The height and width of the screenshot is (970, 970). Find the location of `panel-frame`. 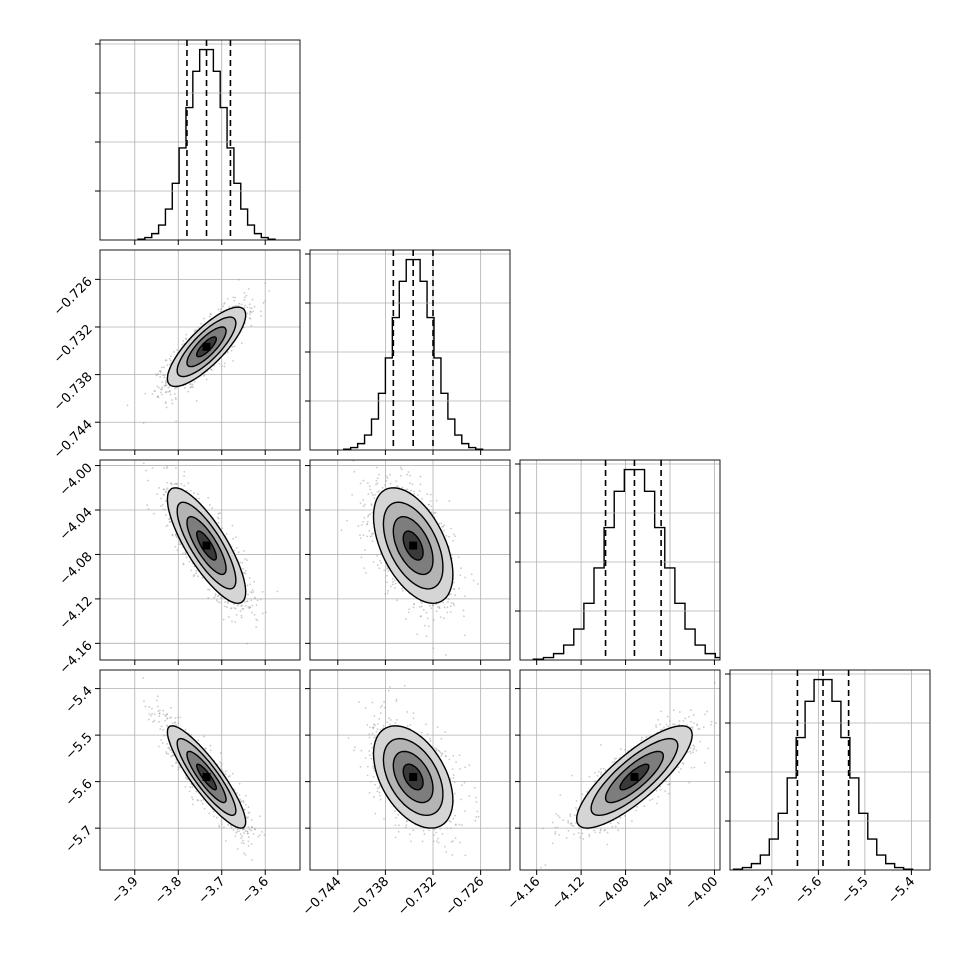

panel-frame is located at coordinates (200, 560).